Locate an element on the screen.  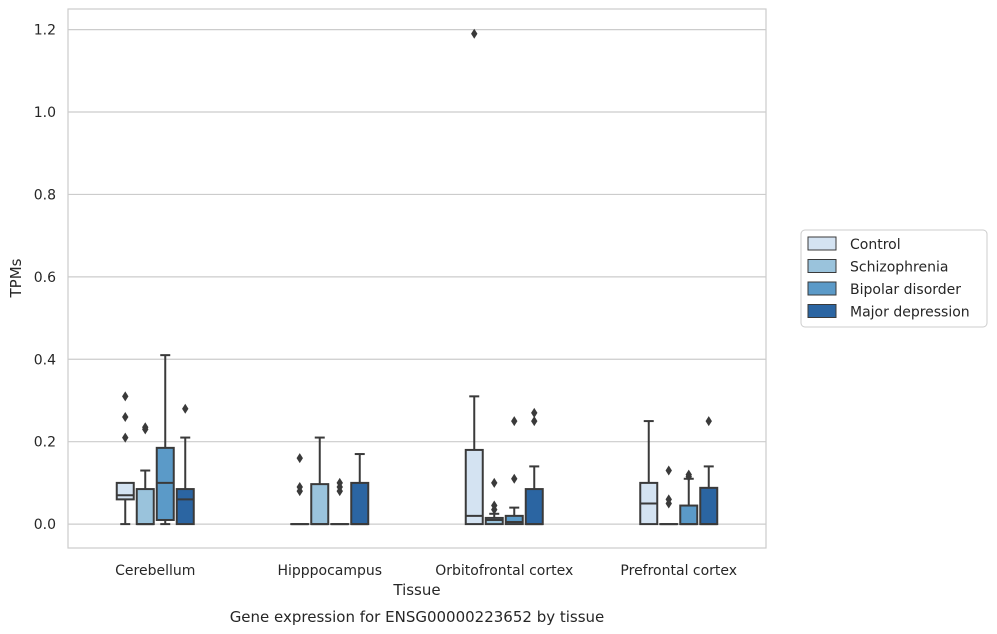
y-tick-label: 1.0 is located at coordinates (45, 113).